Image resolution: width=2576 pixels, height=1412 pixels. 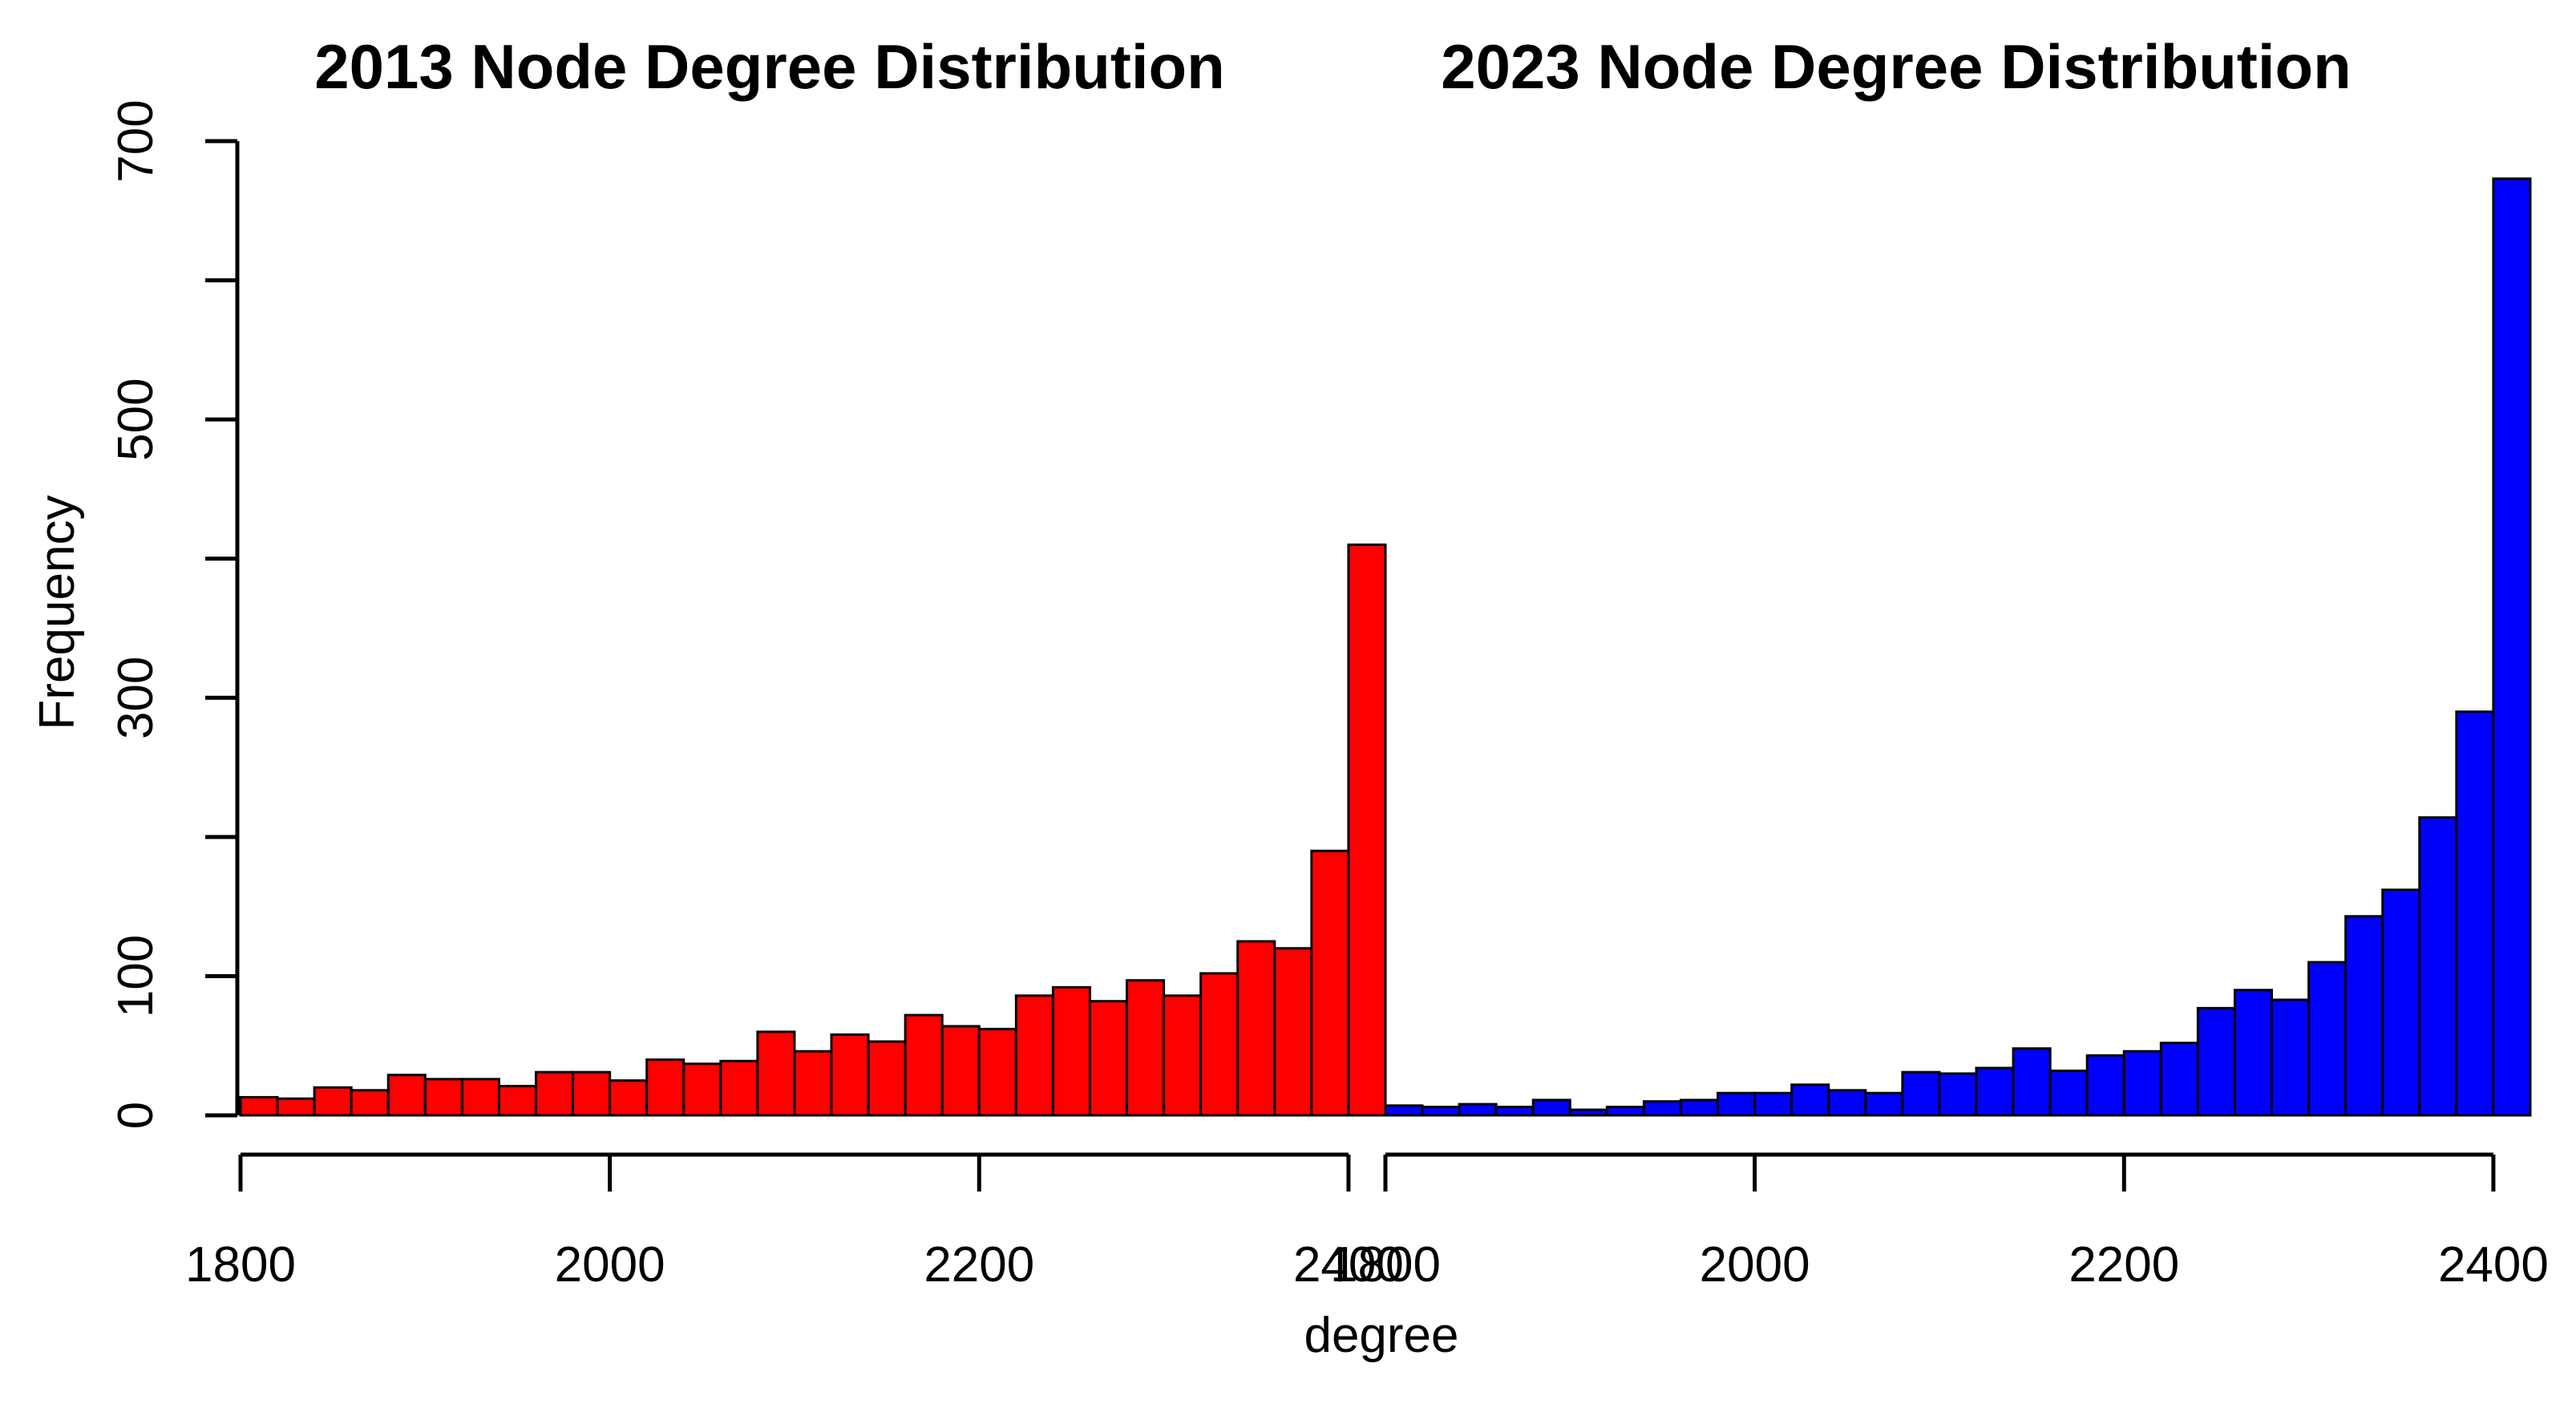 What do you see at coordinates (57, 613) in the screenshot?
I see `y-axis-label: Frequency` at bounding box center [57, 613].